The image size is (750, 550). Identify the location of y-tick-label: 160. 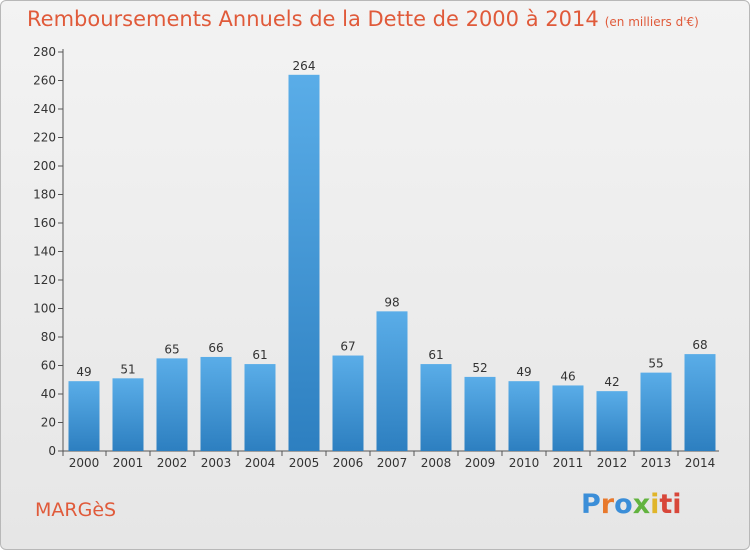
(44, 223).